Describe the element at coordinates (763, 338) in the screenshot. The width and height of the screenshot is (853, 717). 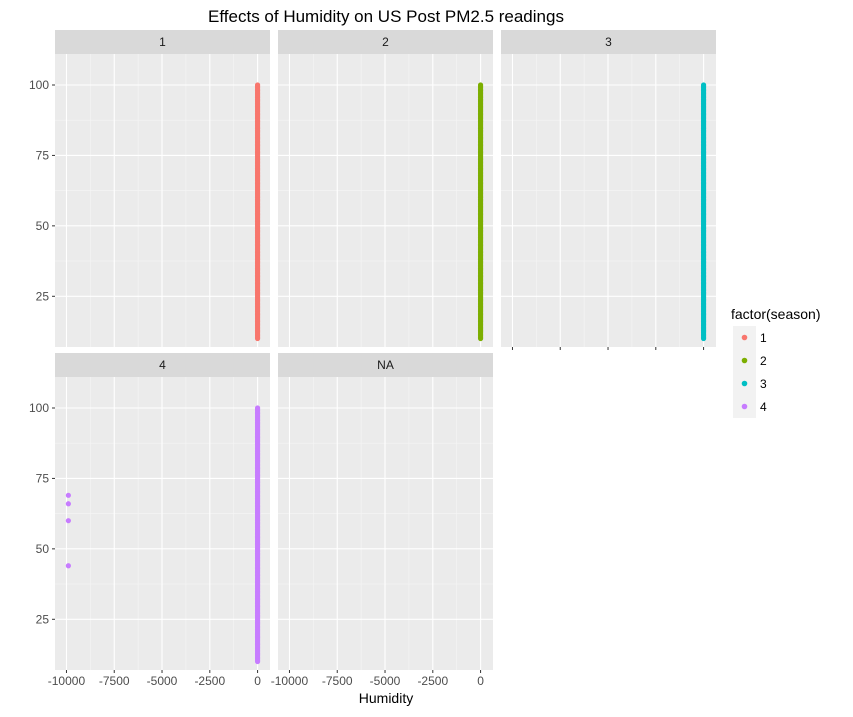
I see `legend-label: 1` at that location.